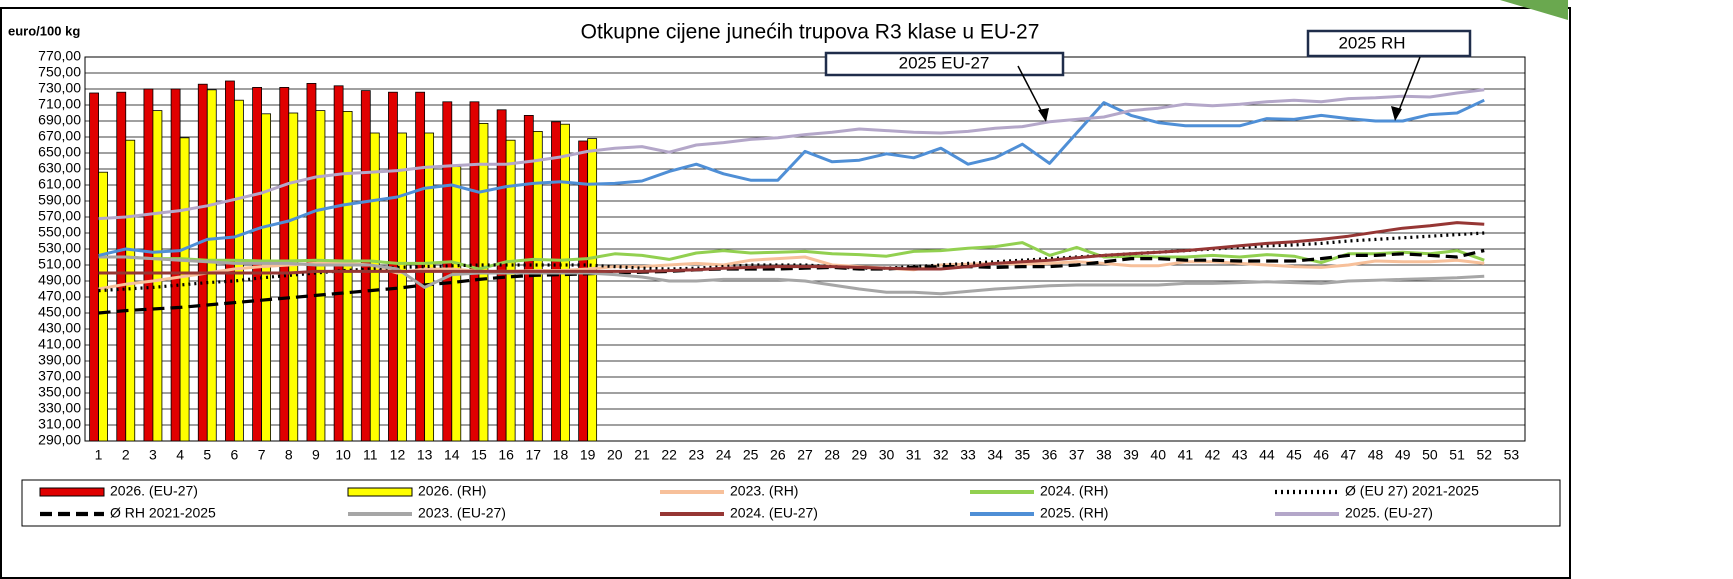 Image resolution: width=1733 pixels, height=579 pixels. I want to click on x-tick-label: 30, so click(887, 455).